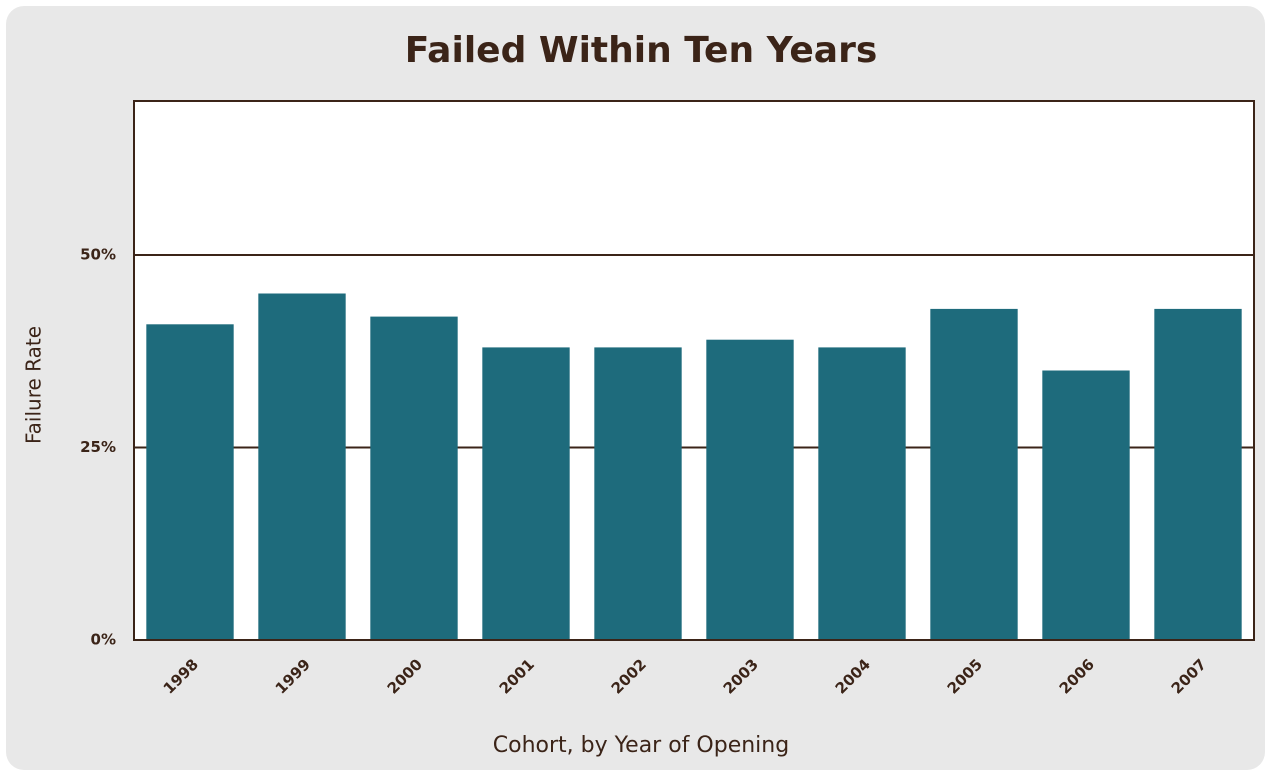 Image resolution: width=1269 pixels, height=778 pixels. Describe the element at coordinates (641, 50) in the screenshot. I see `chart-title: Failed Within Ten Years` at that location.